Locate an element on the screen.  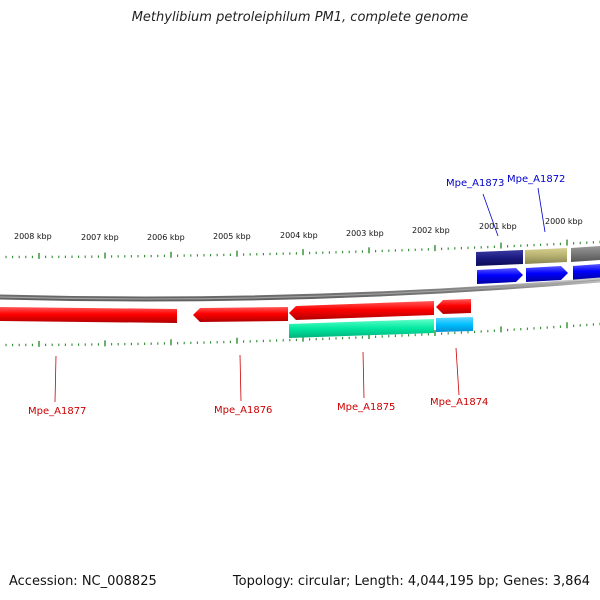
gene-label: Mpe_A1877 is located at coordinates (57, 411).